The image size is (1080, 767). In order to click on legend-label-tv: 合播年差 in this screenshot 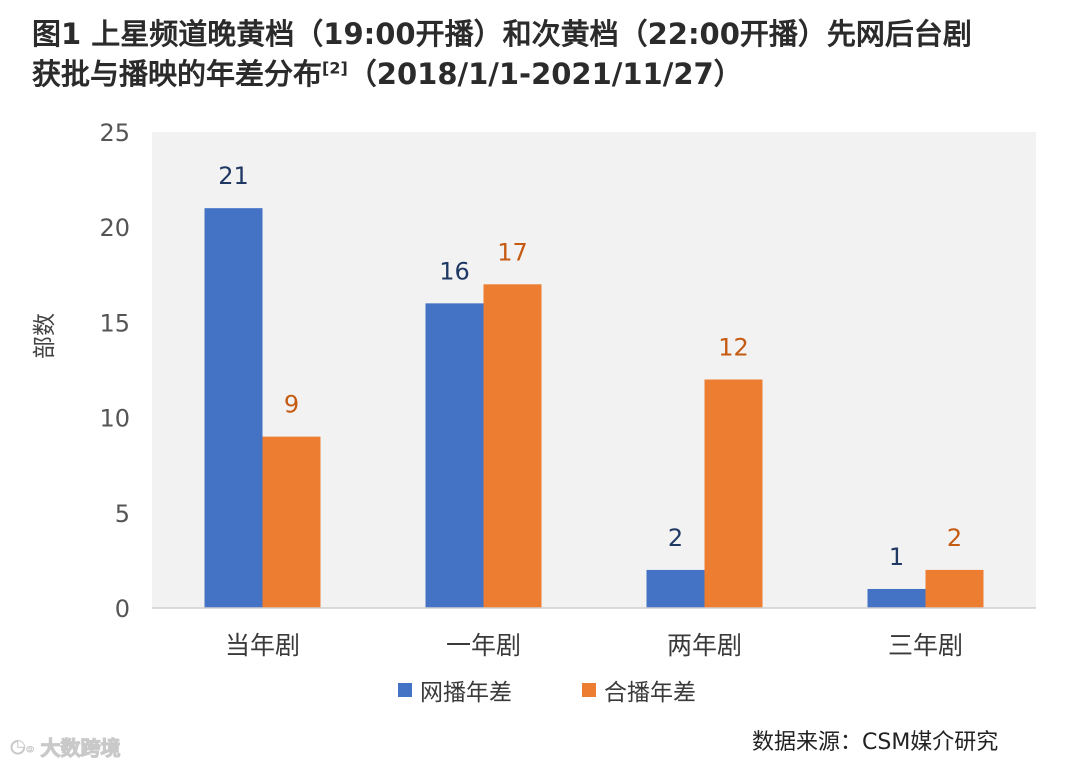, I will do `click(650, 693)`.